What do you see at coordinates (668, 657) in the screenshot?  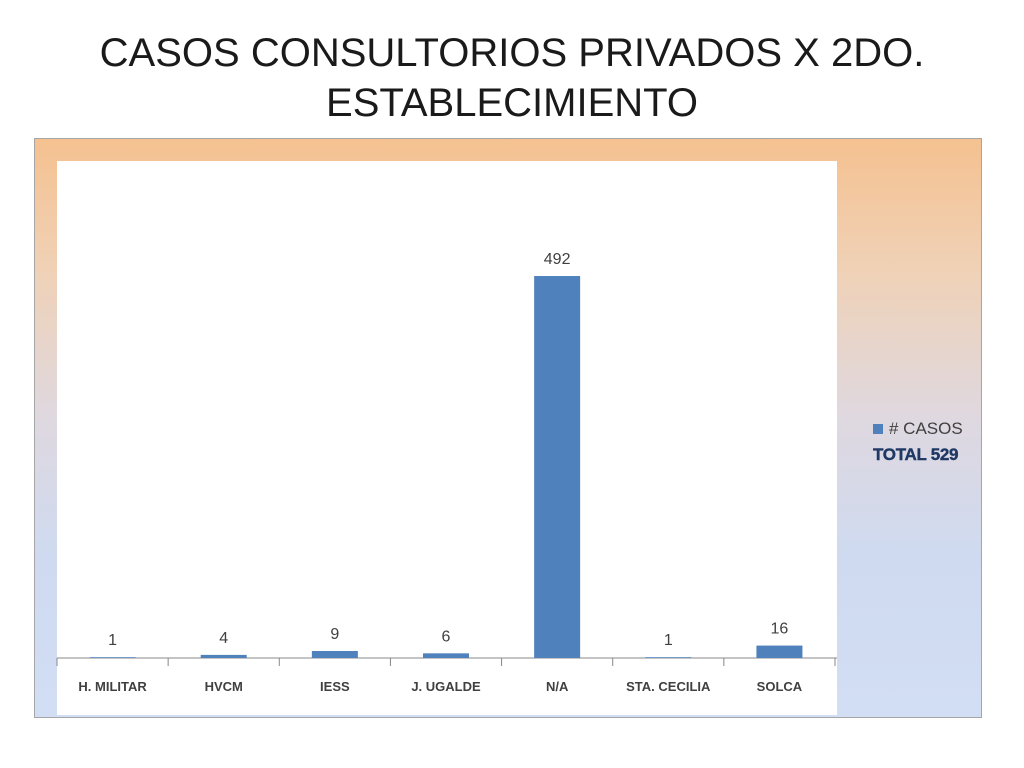 I see `bar-sta-cecilia` at bounding box center [668, 657].